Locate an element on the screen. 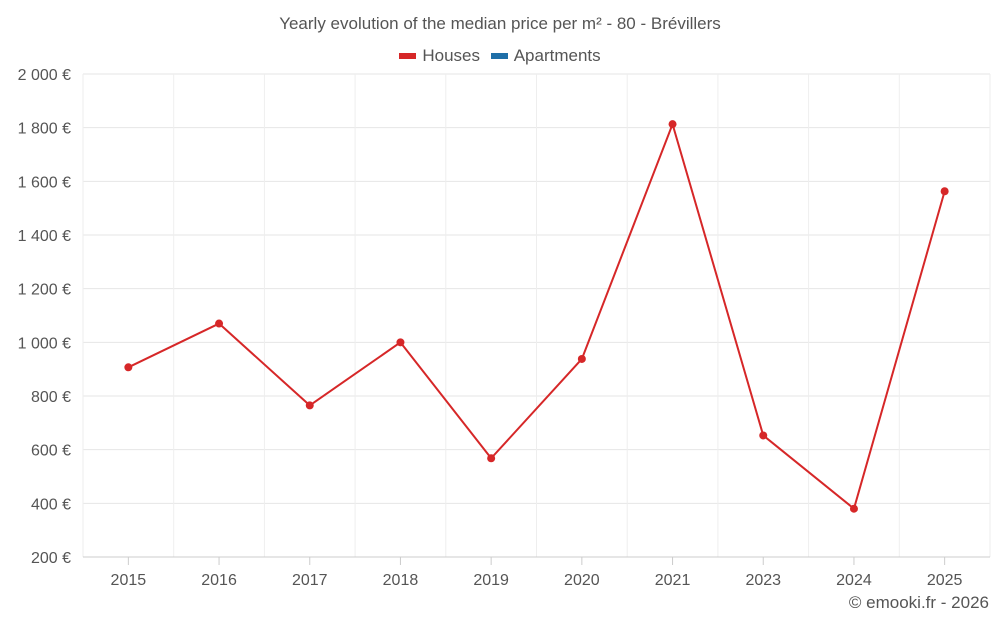 This screenshot has height=625, width=1000. x-tick-label: 2019 is located at coordinates (491, 580).